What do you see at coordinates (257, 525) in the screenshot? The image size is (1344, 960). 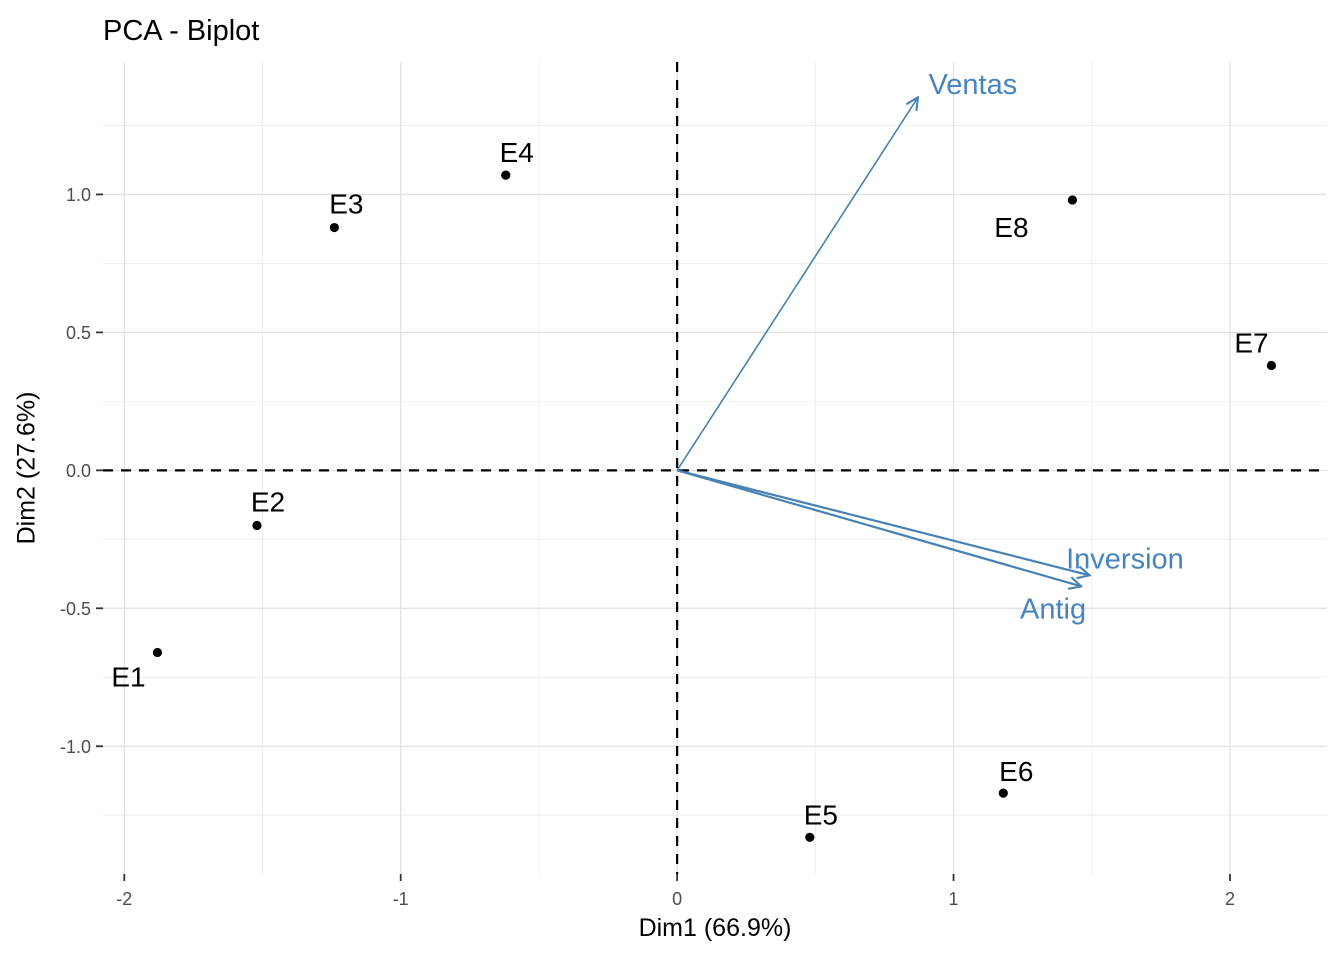 I see `data-point-e2` at bounding box center [257, 525].